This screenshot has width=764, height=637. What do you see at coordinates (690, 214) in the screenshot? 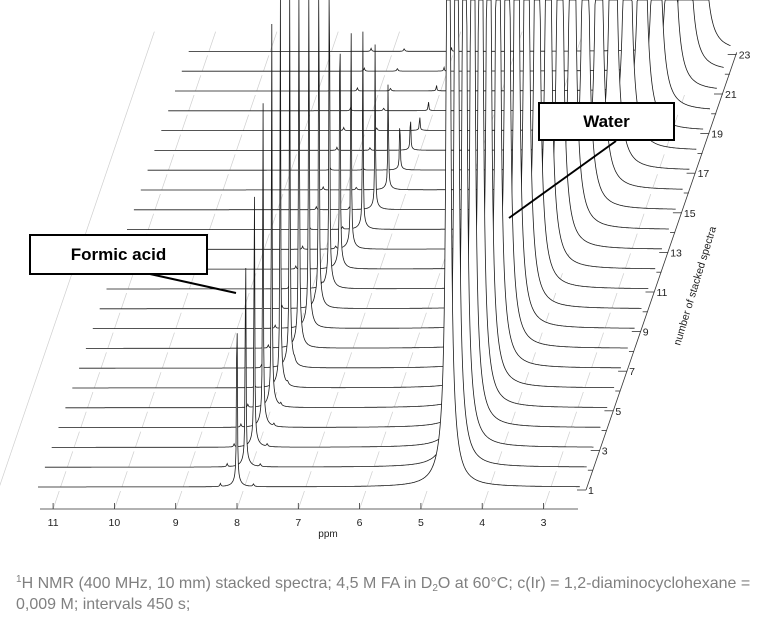
I see `z-tick-label: 15` at bounding box center [690, 214].